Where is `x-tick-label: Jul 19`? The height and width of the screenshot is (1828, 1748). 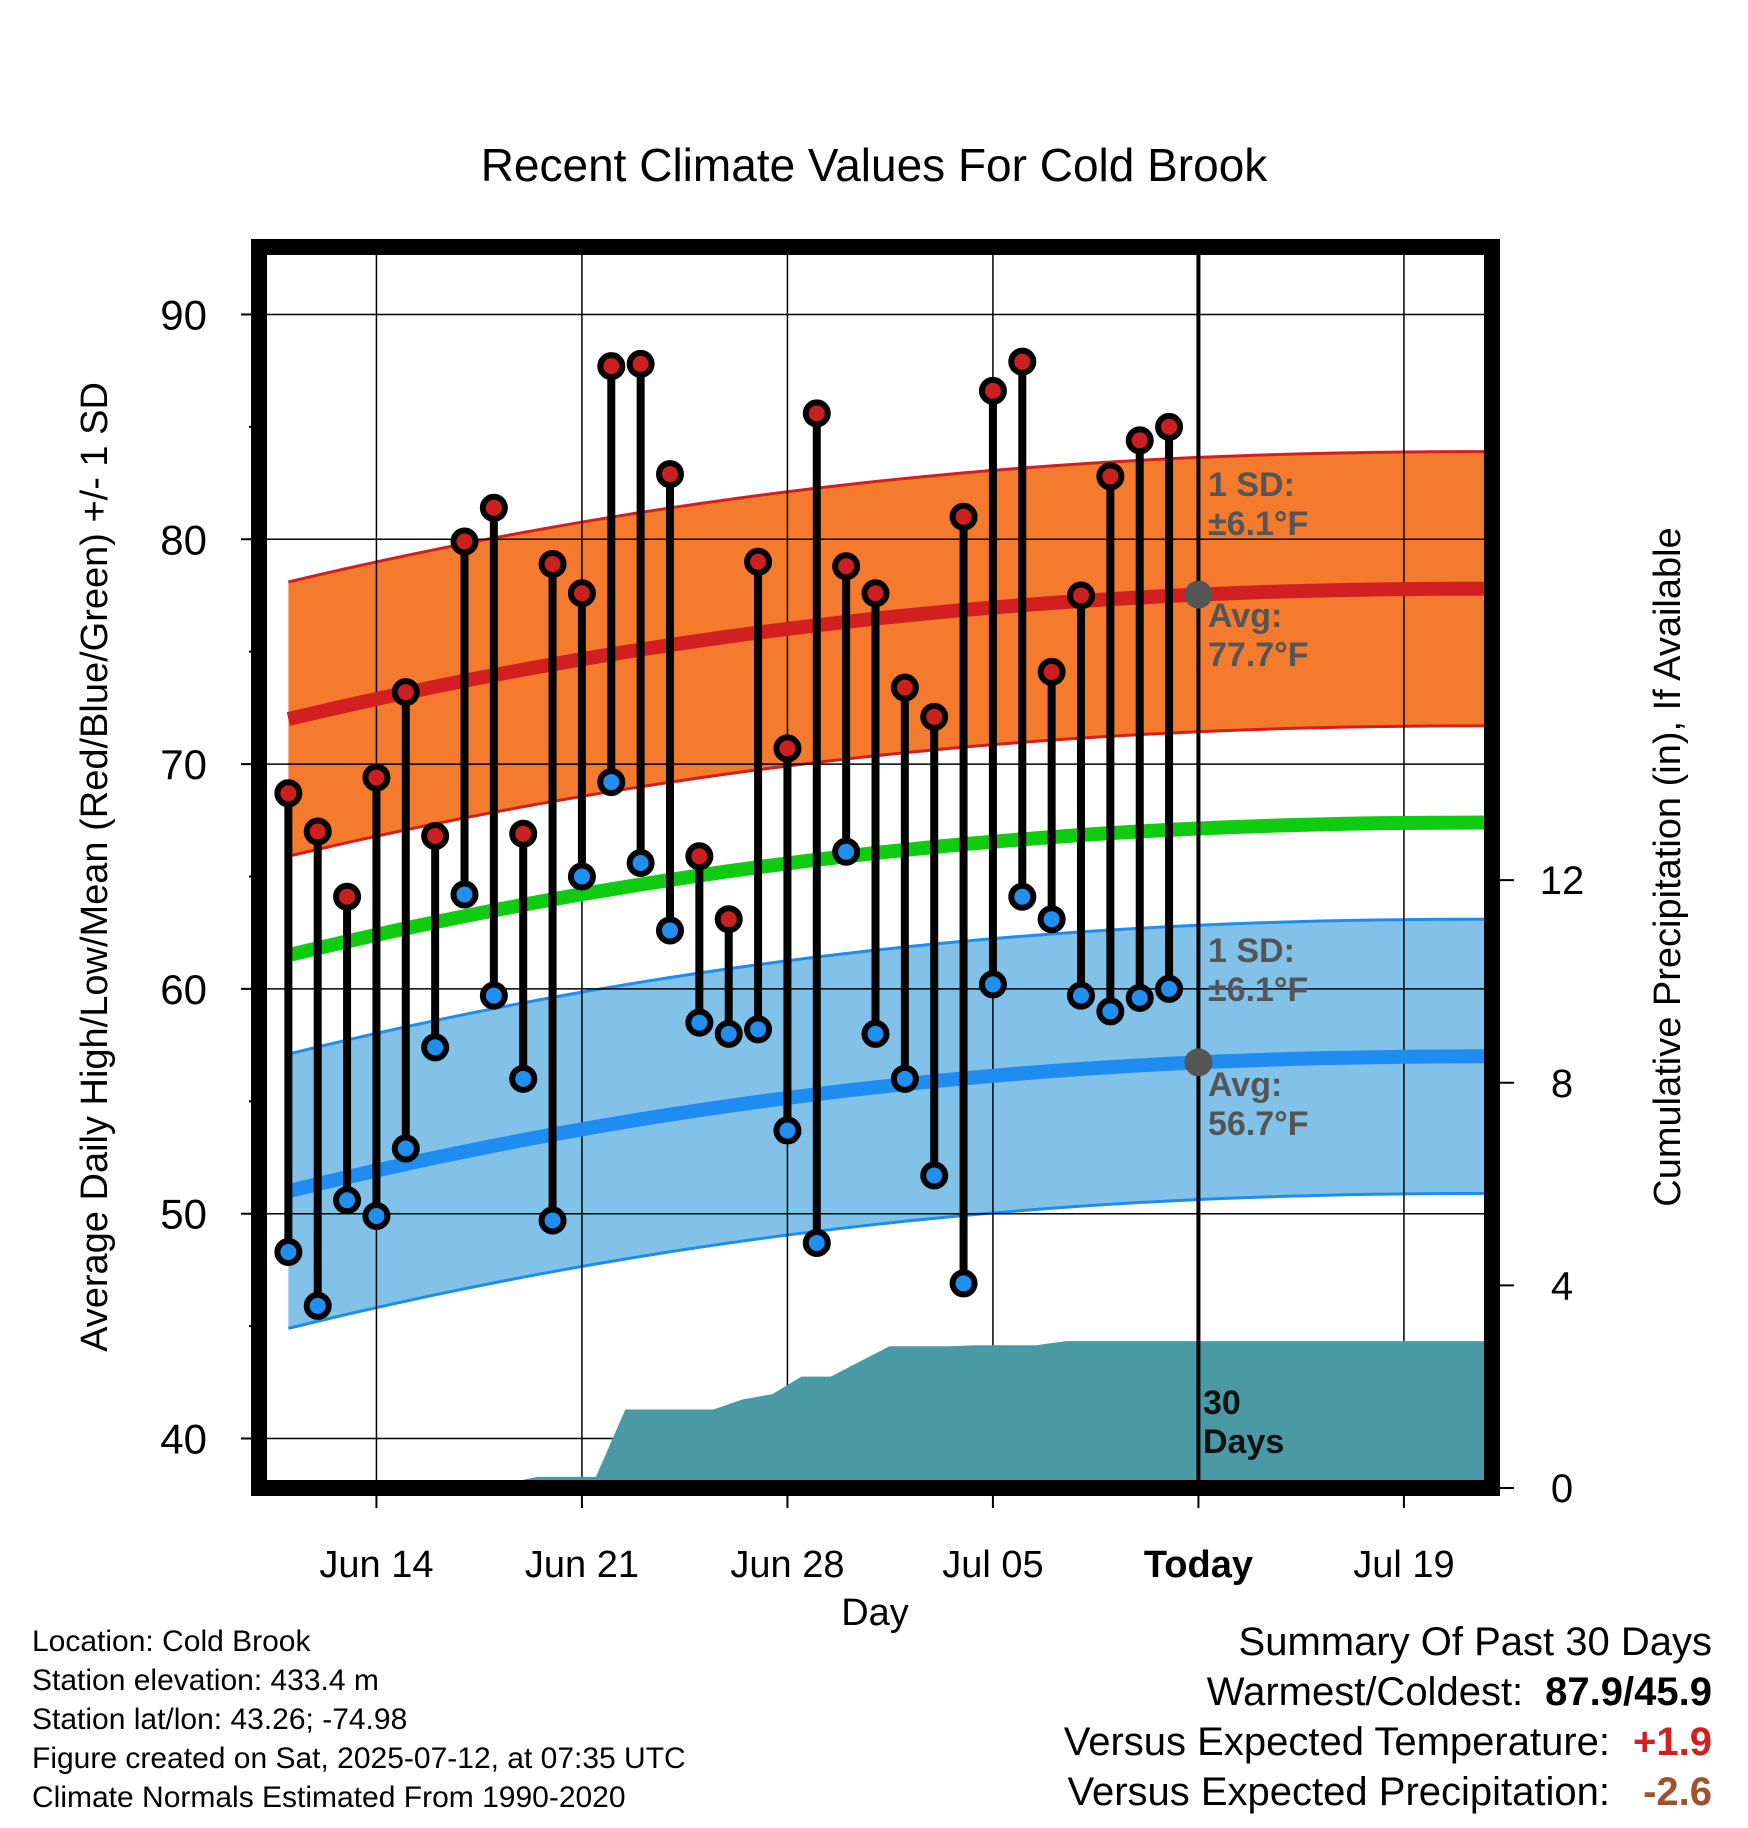 x-tick-label: Jul 19 is located at coordinates (1403, 1565).